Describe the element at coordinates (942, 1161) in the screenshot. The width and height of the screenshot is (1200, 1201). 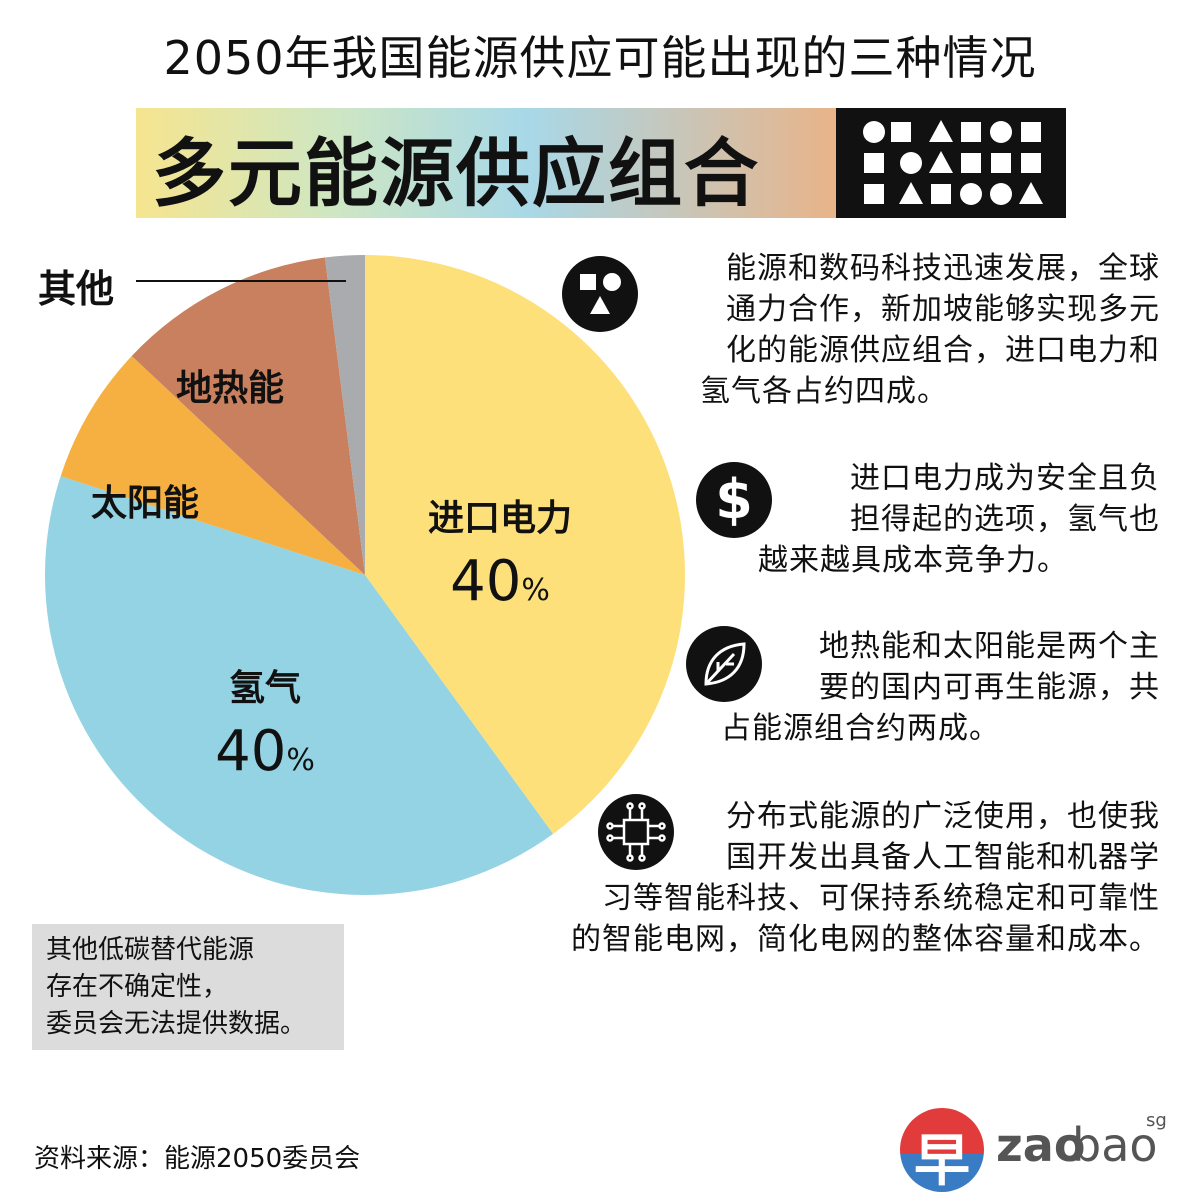
I see `logo-glyph: 早` at that location.